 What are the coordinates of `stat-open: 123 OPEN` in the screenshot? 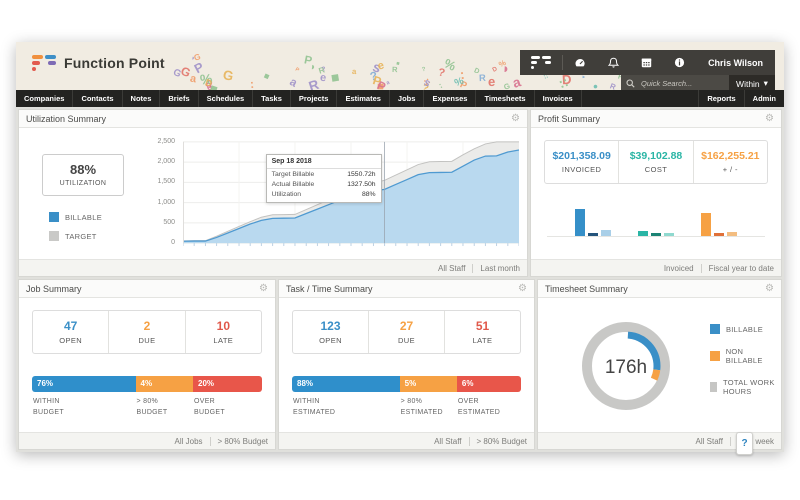 It's located at (330, 332).